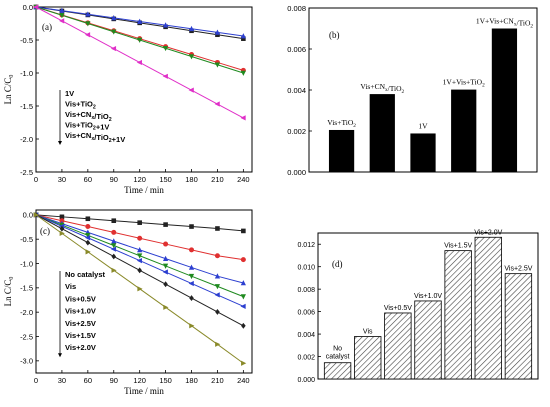  I want to click on legend-entry: Vis+TiO2+1V, so click(87, 126).